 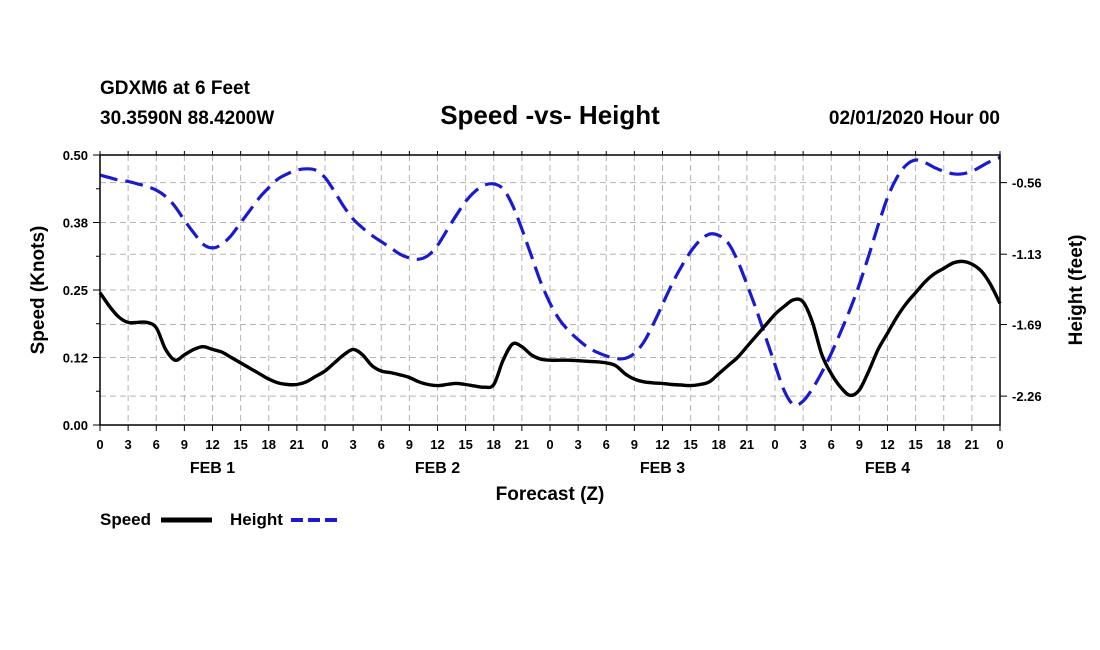 What do you see at coordinates (1027, 325) in the screenshot?
I see `y2-tick-label: -1.69` at bounding box center [1027, 325].